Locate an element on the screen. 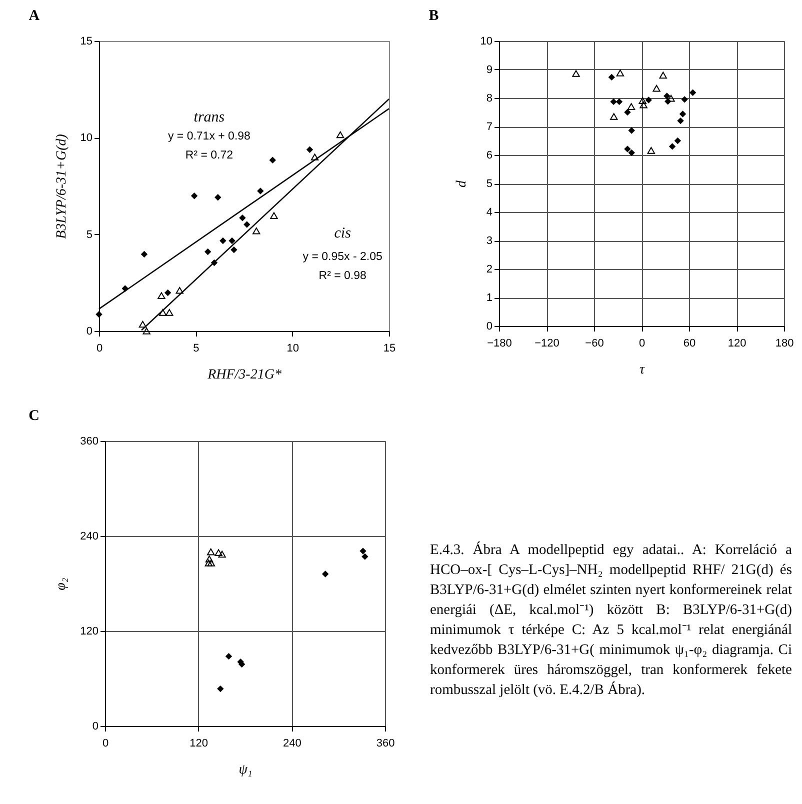 The height and width of the screenshot is (804, 802). y-tick-label: 0 is located at coordinates (95, 726).